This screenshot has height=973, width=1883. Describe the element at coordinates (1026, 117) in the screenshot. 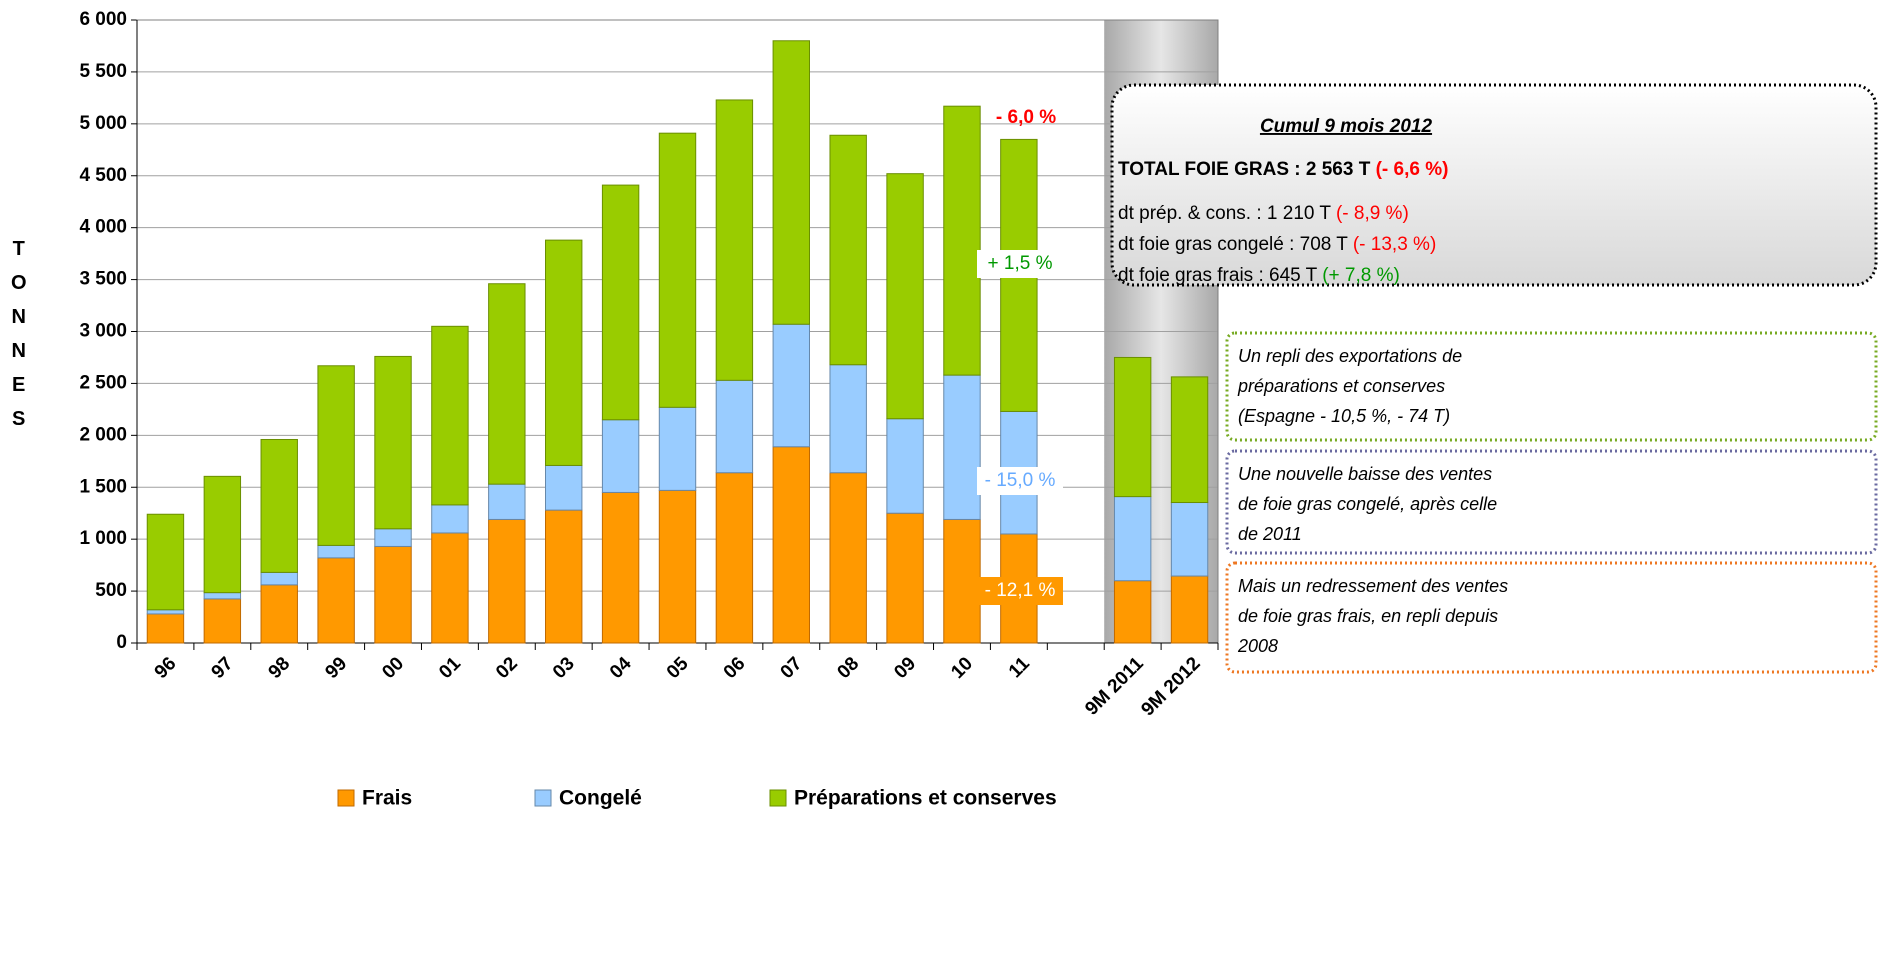

I see `annotation: - 6,0 %` at that location.